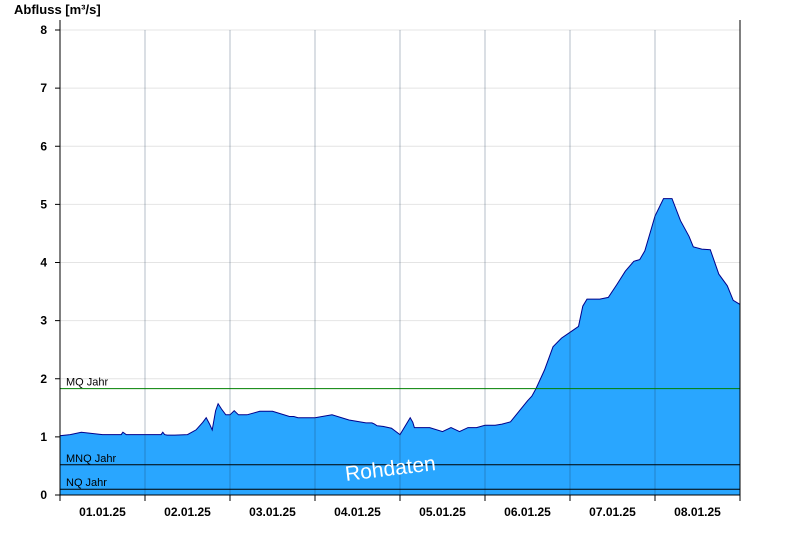 This screenshot has width=800, height=550. What do you see at coordinates (43, 204) in the screenshot?
I see `y-tick-label: 5` at bounding box center [43, 204].